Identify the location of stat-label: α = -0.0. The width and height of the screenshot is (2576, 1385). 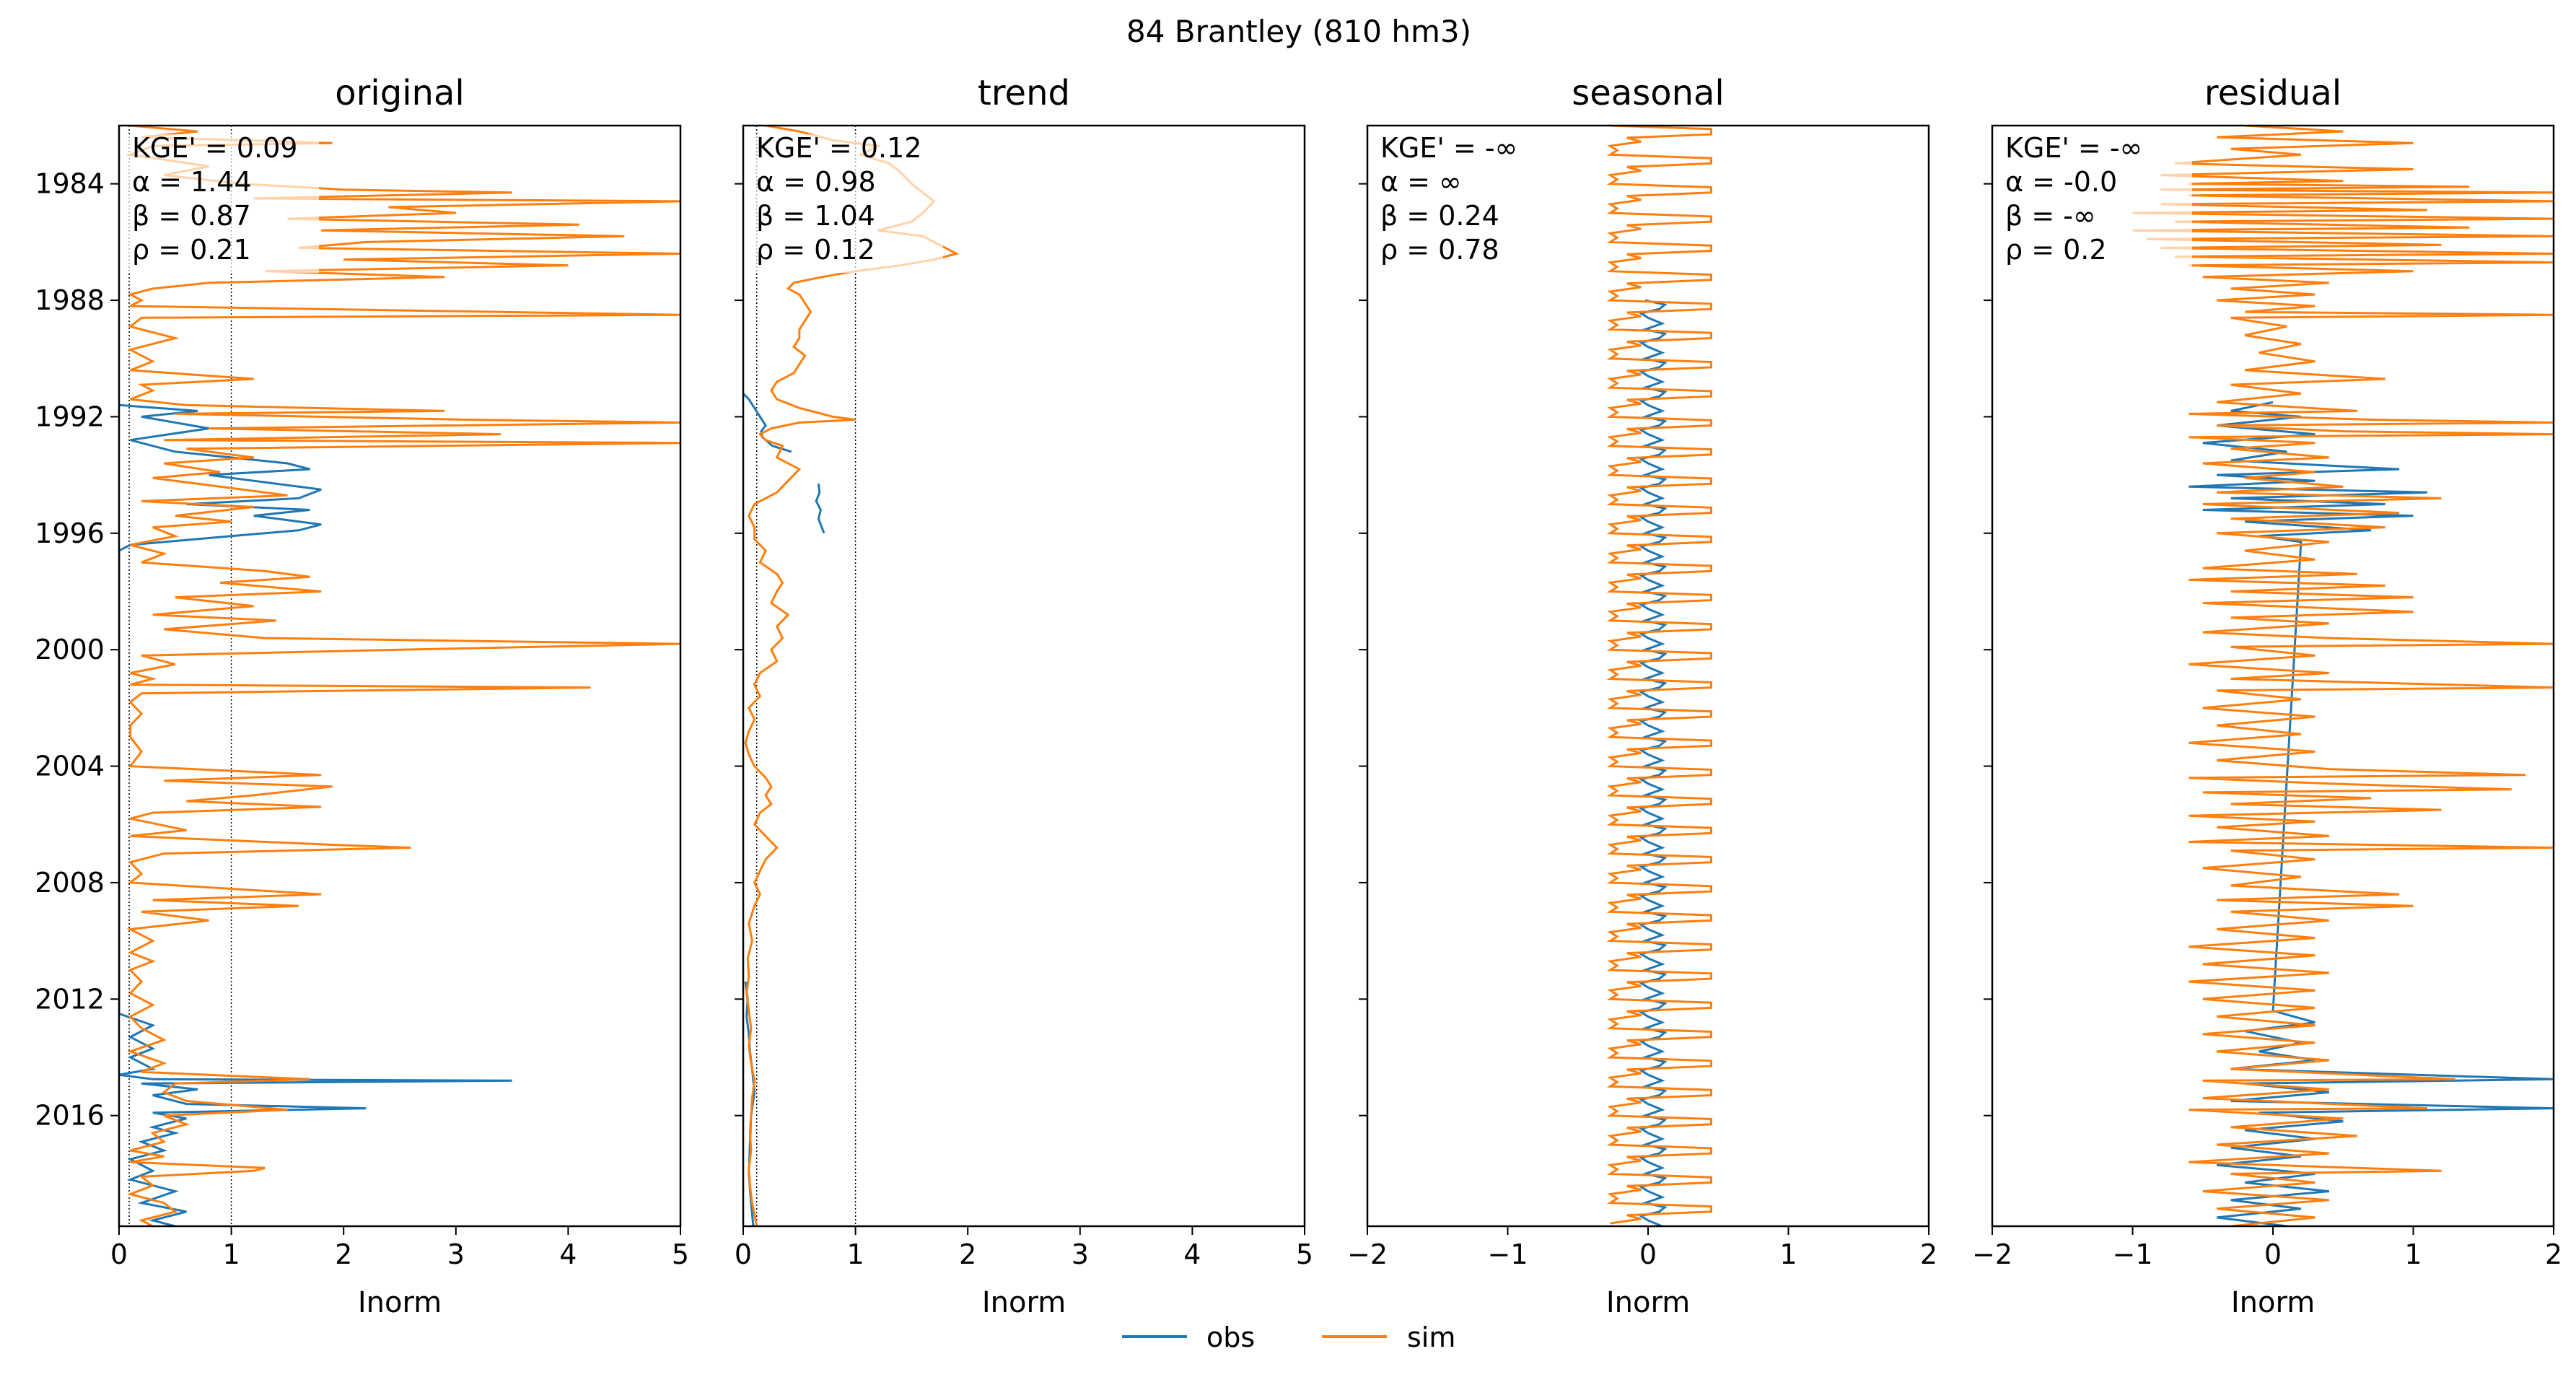
(2061, 182).